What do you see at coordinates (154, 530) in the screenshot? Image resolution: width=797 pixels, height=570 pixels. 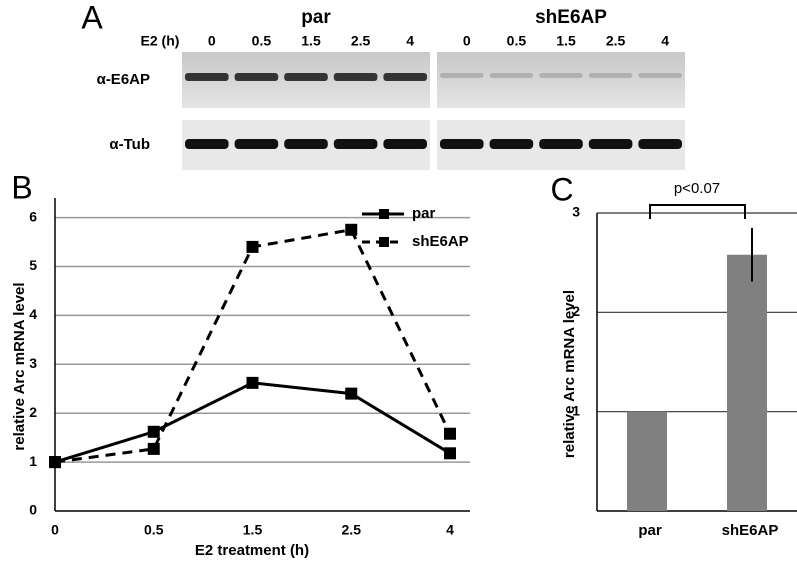 I see `x-tick-label: 0.5` at bounding box center [154, 530].